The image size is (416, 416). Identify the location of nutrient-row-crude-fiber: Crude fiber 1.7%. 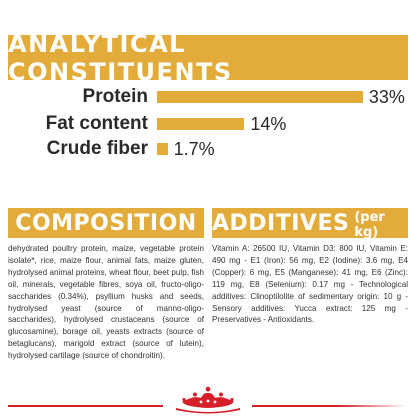
(208, 149).